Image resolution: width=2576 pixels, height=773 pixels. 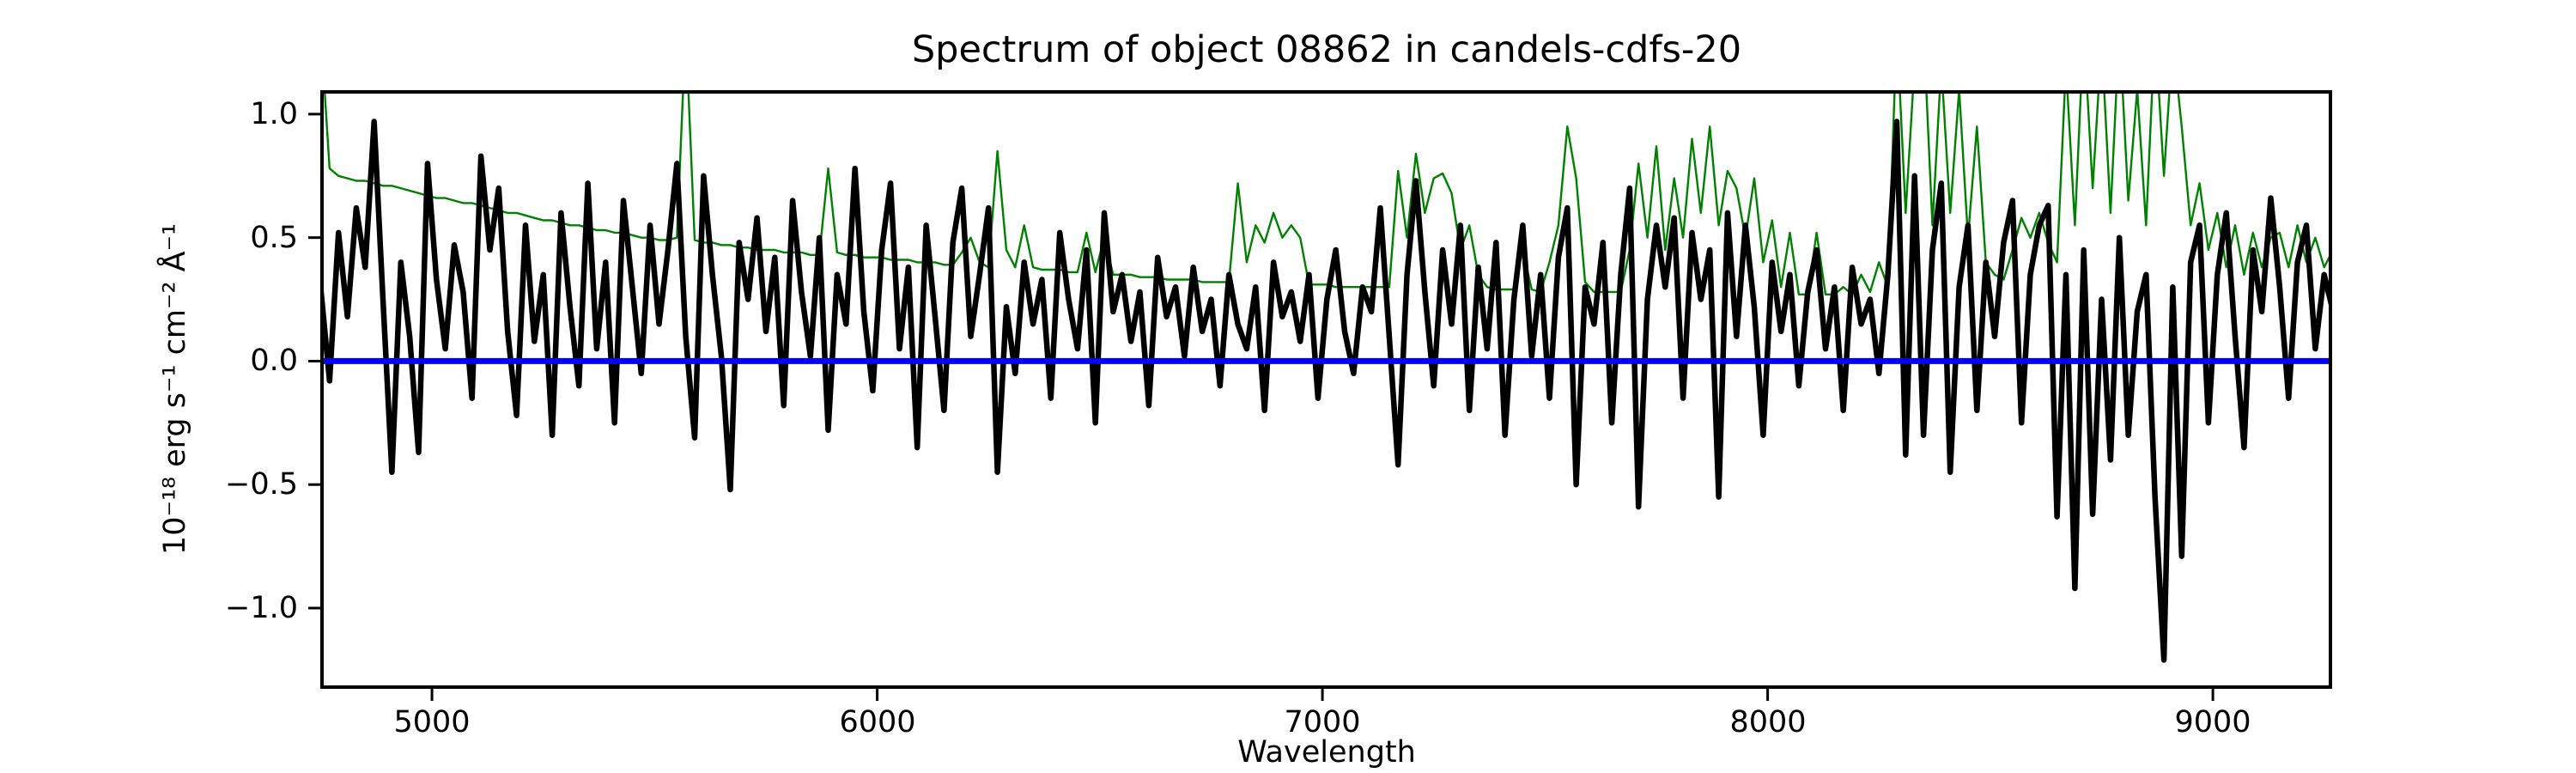 What do you see at coordinates (274, 114) in the screenshot?
I see `y-tick-label: 1.0` at bounding box center [274, 114].